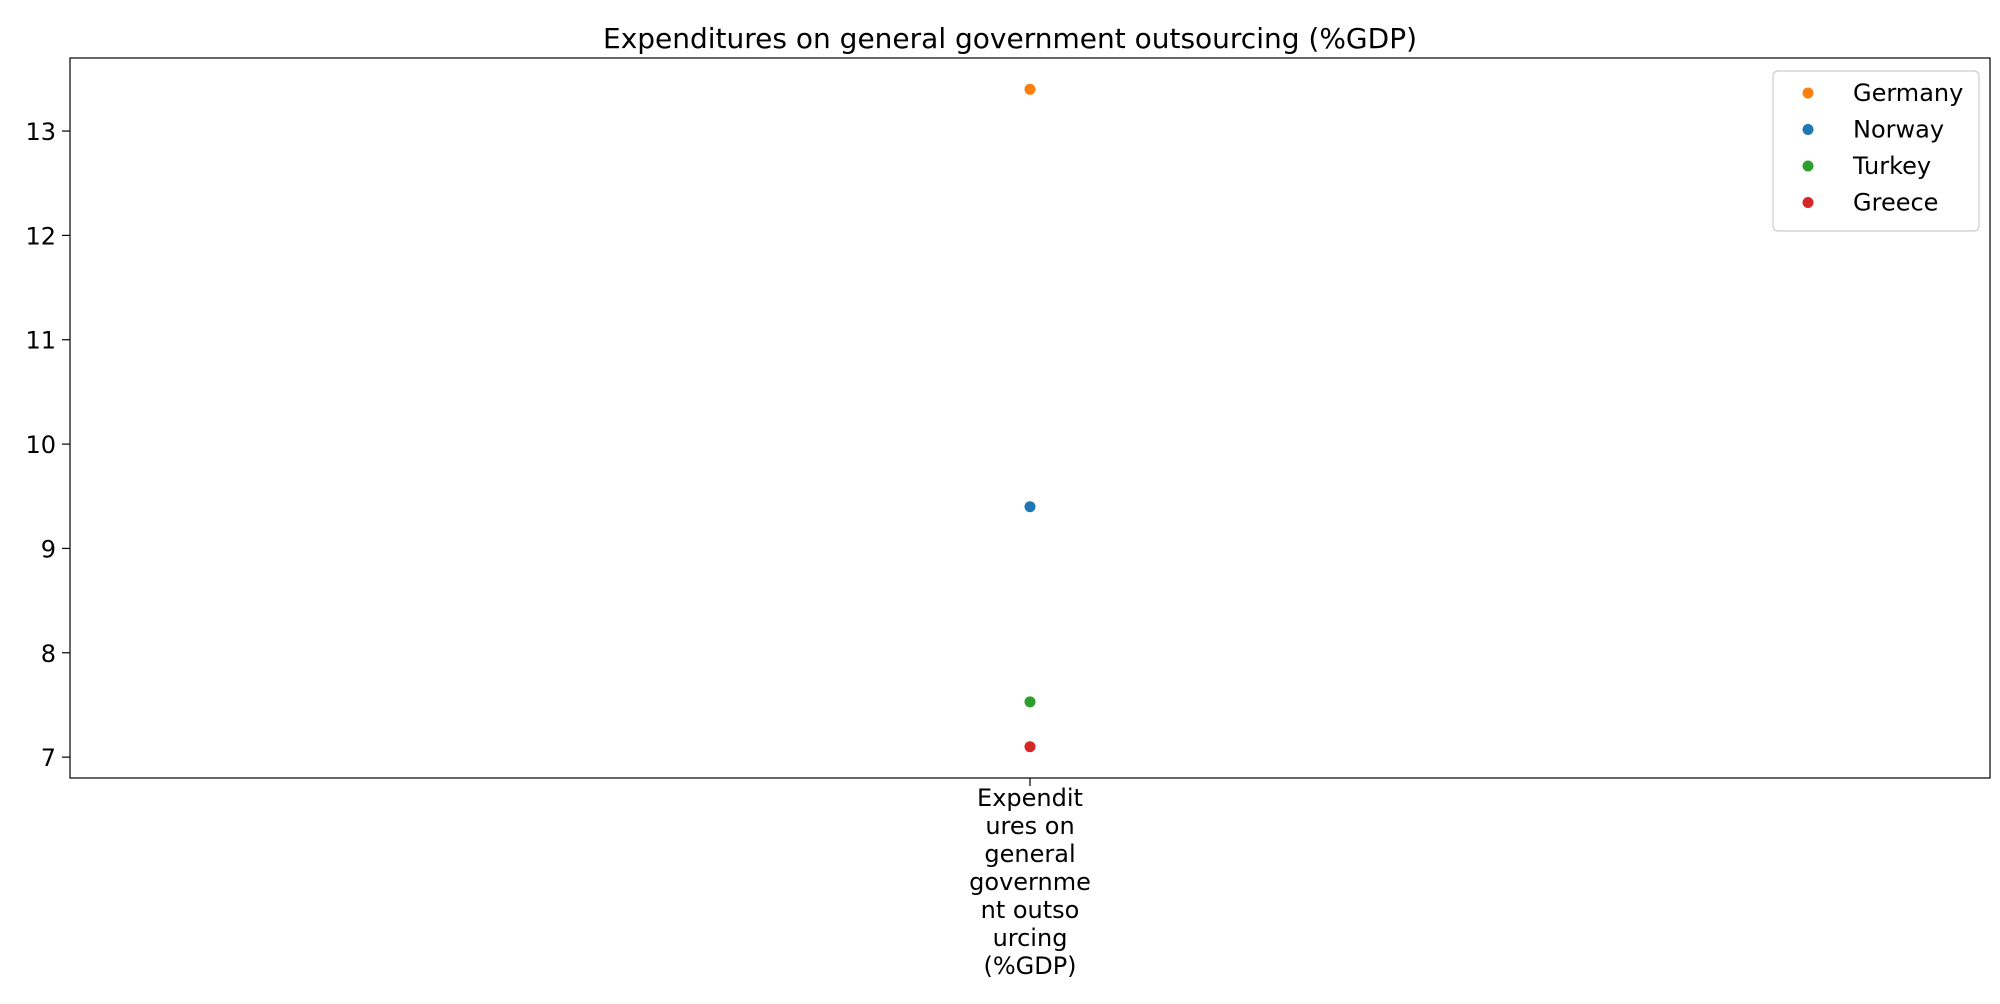 This screenshot has height=1004, width=2000. What do you see at coordinates (1808, 166) in the screenshot?
I see `legend-marker-turkey` at bounding box center [1808, 166].